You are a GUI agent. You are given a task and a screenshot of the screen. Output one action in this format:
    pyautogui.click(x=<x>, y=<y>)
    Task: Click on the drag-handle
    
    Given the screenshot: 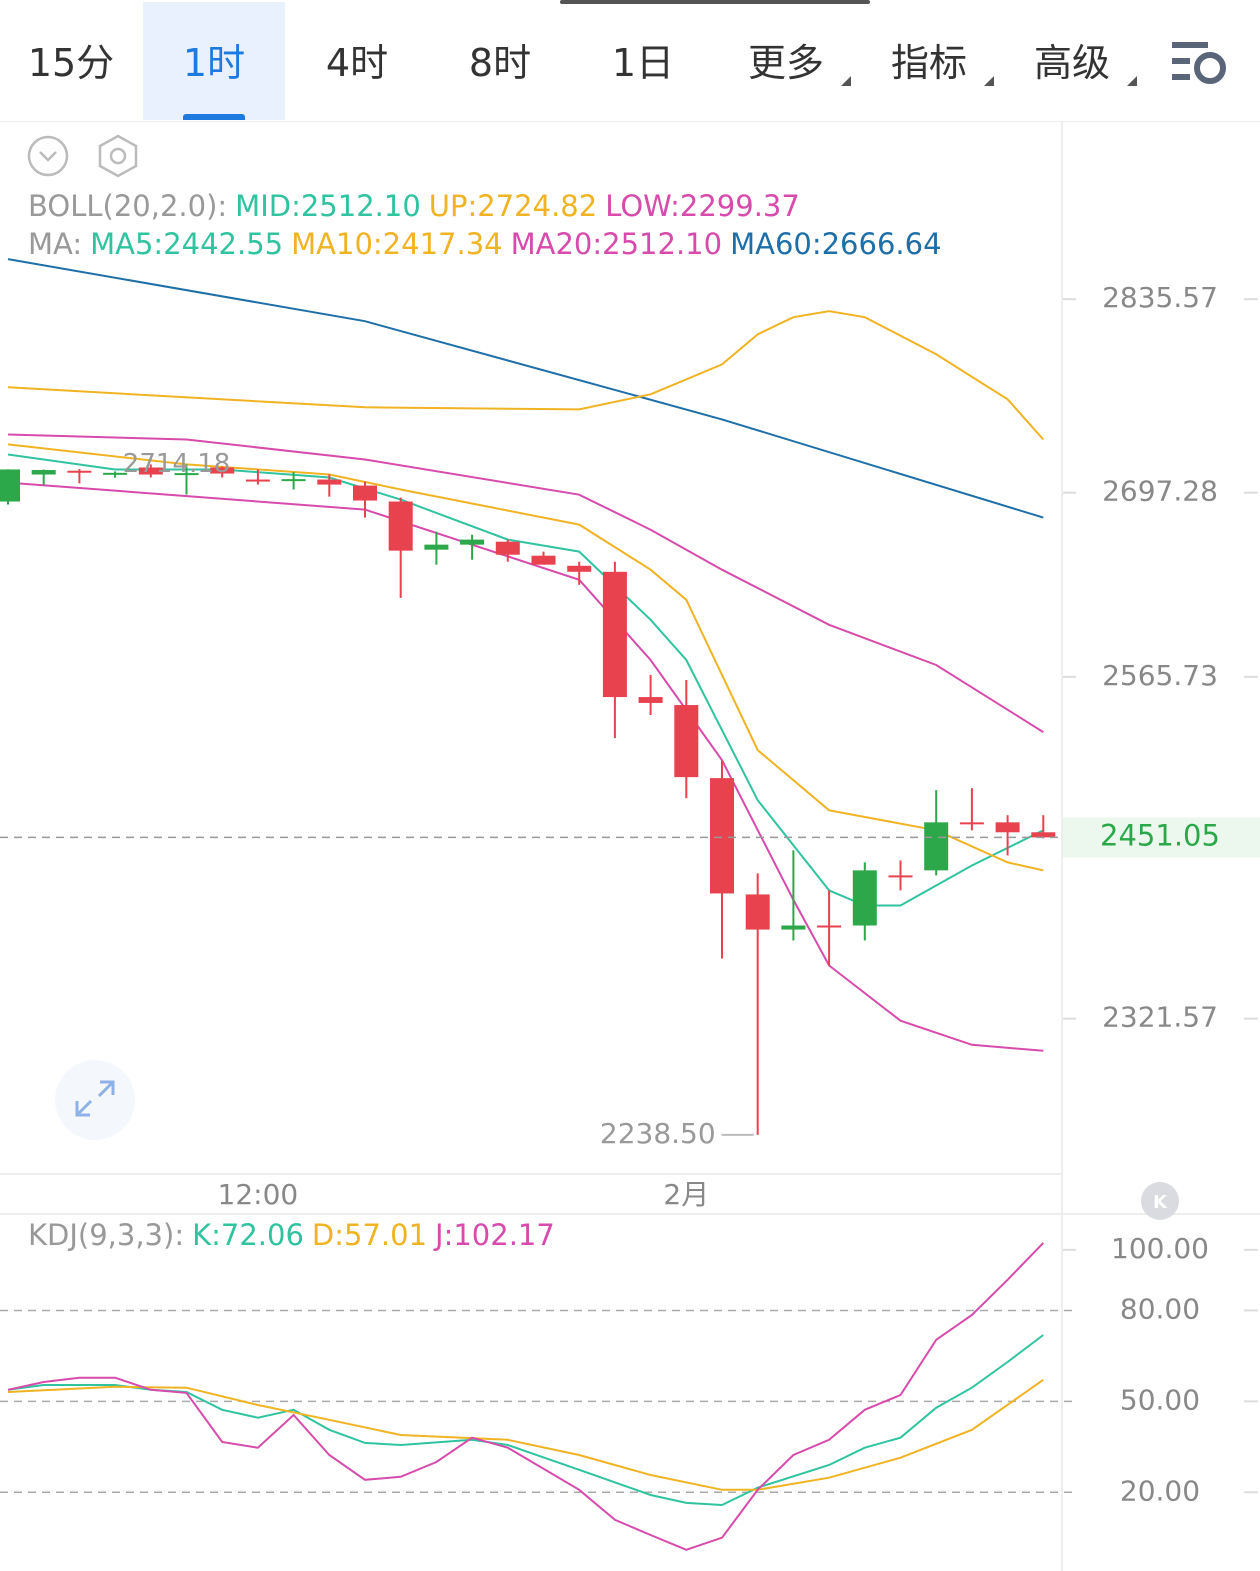 What is the action you would take?
    pyautogui.click(x=715, y=2)
    